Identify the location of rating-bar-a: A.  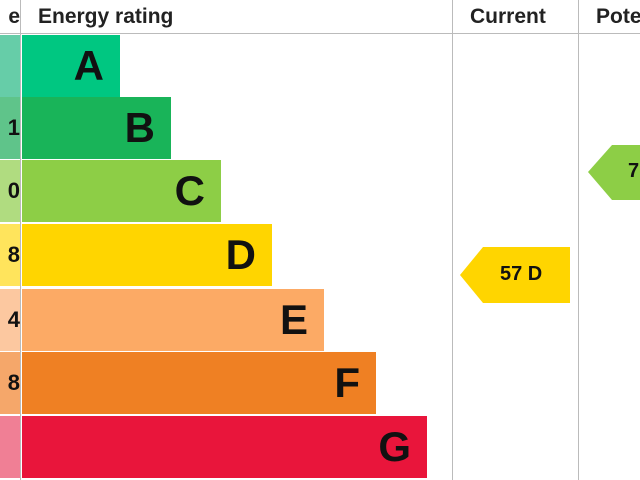
(71, 66).